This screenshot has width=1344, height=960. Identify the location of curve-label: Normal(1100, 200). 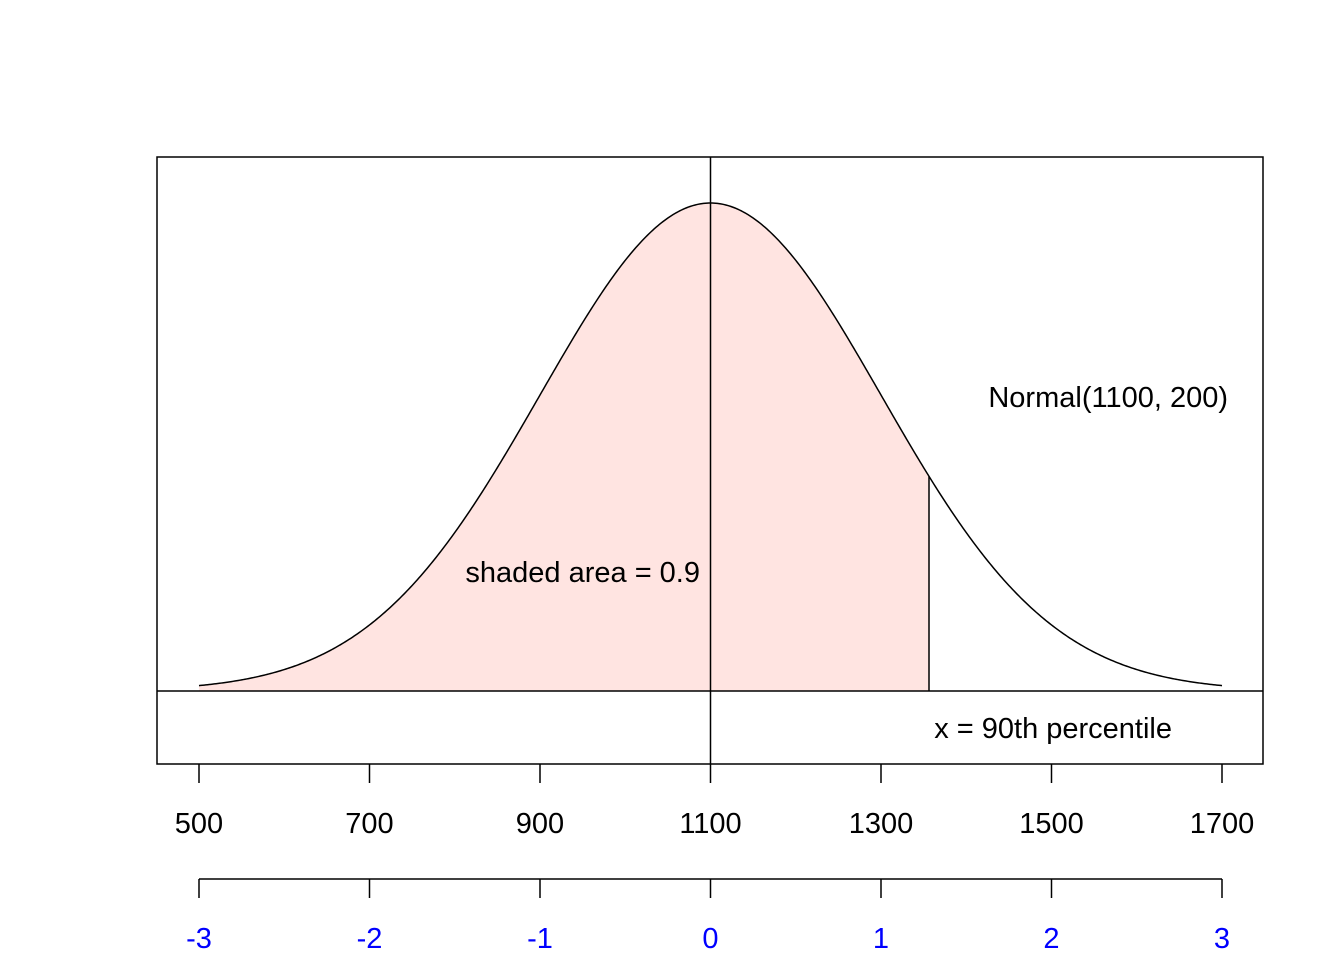
(1108, 398).